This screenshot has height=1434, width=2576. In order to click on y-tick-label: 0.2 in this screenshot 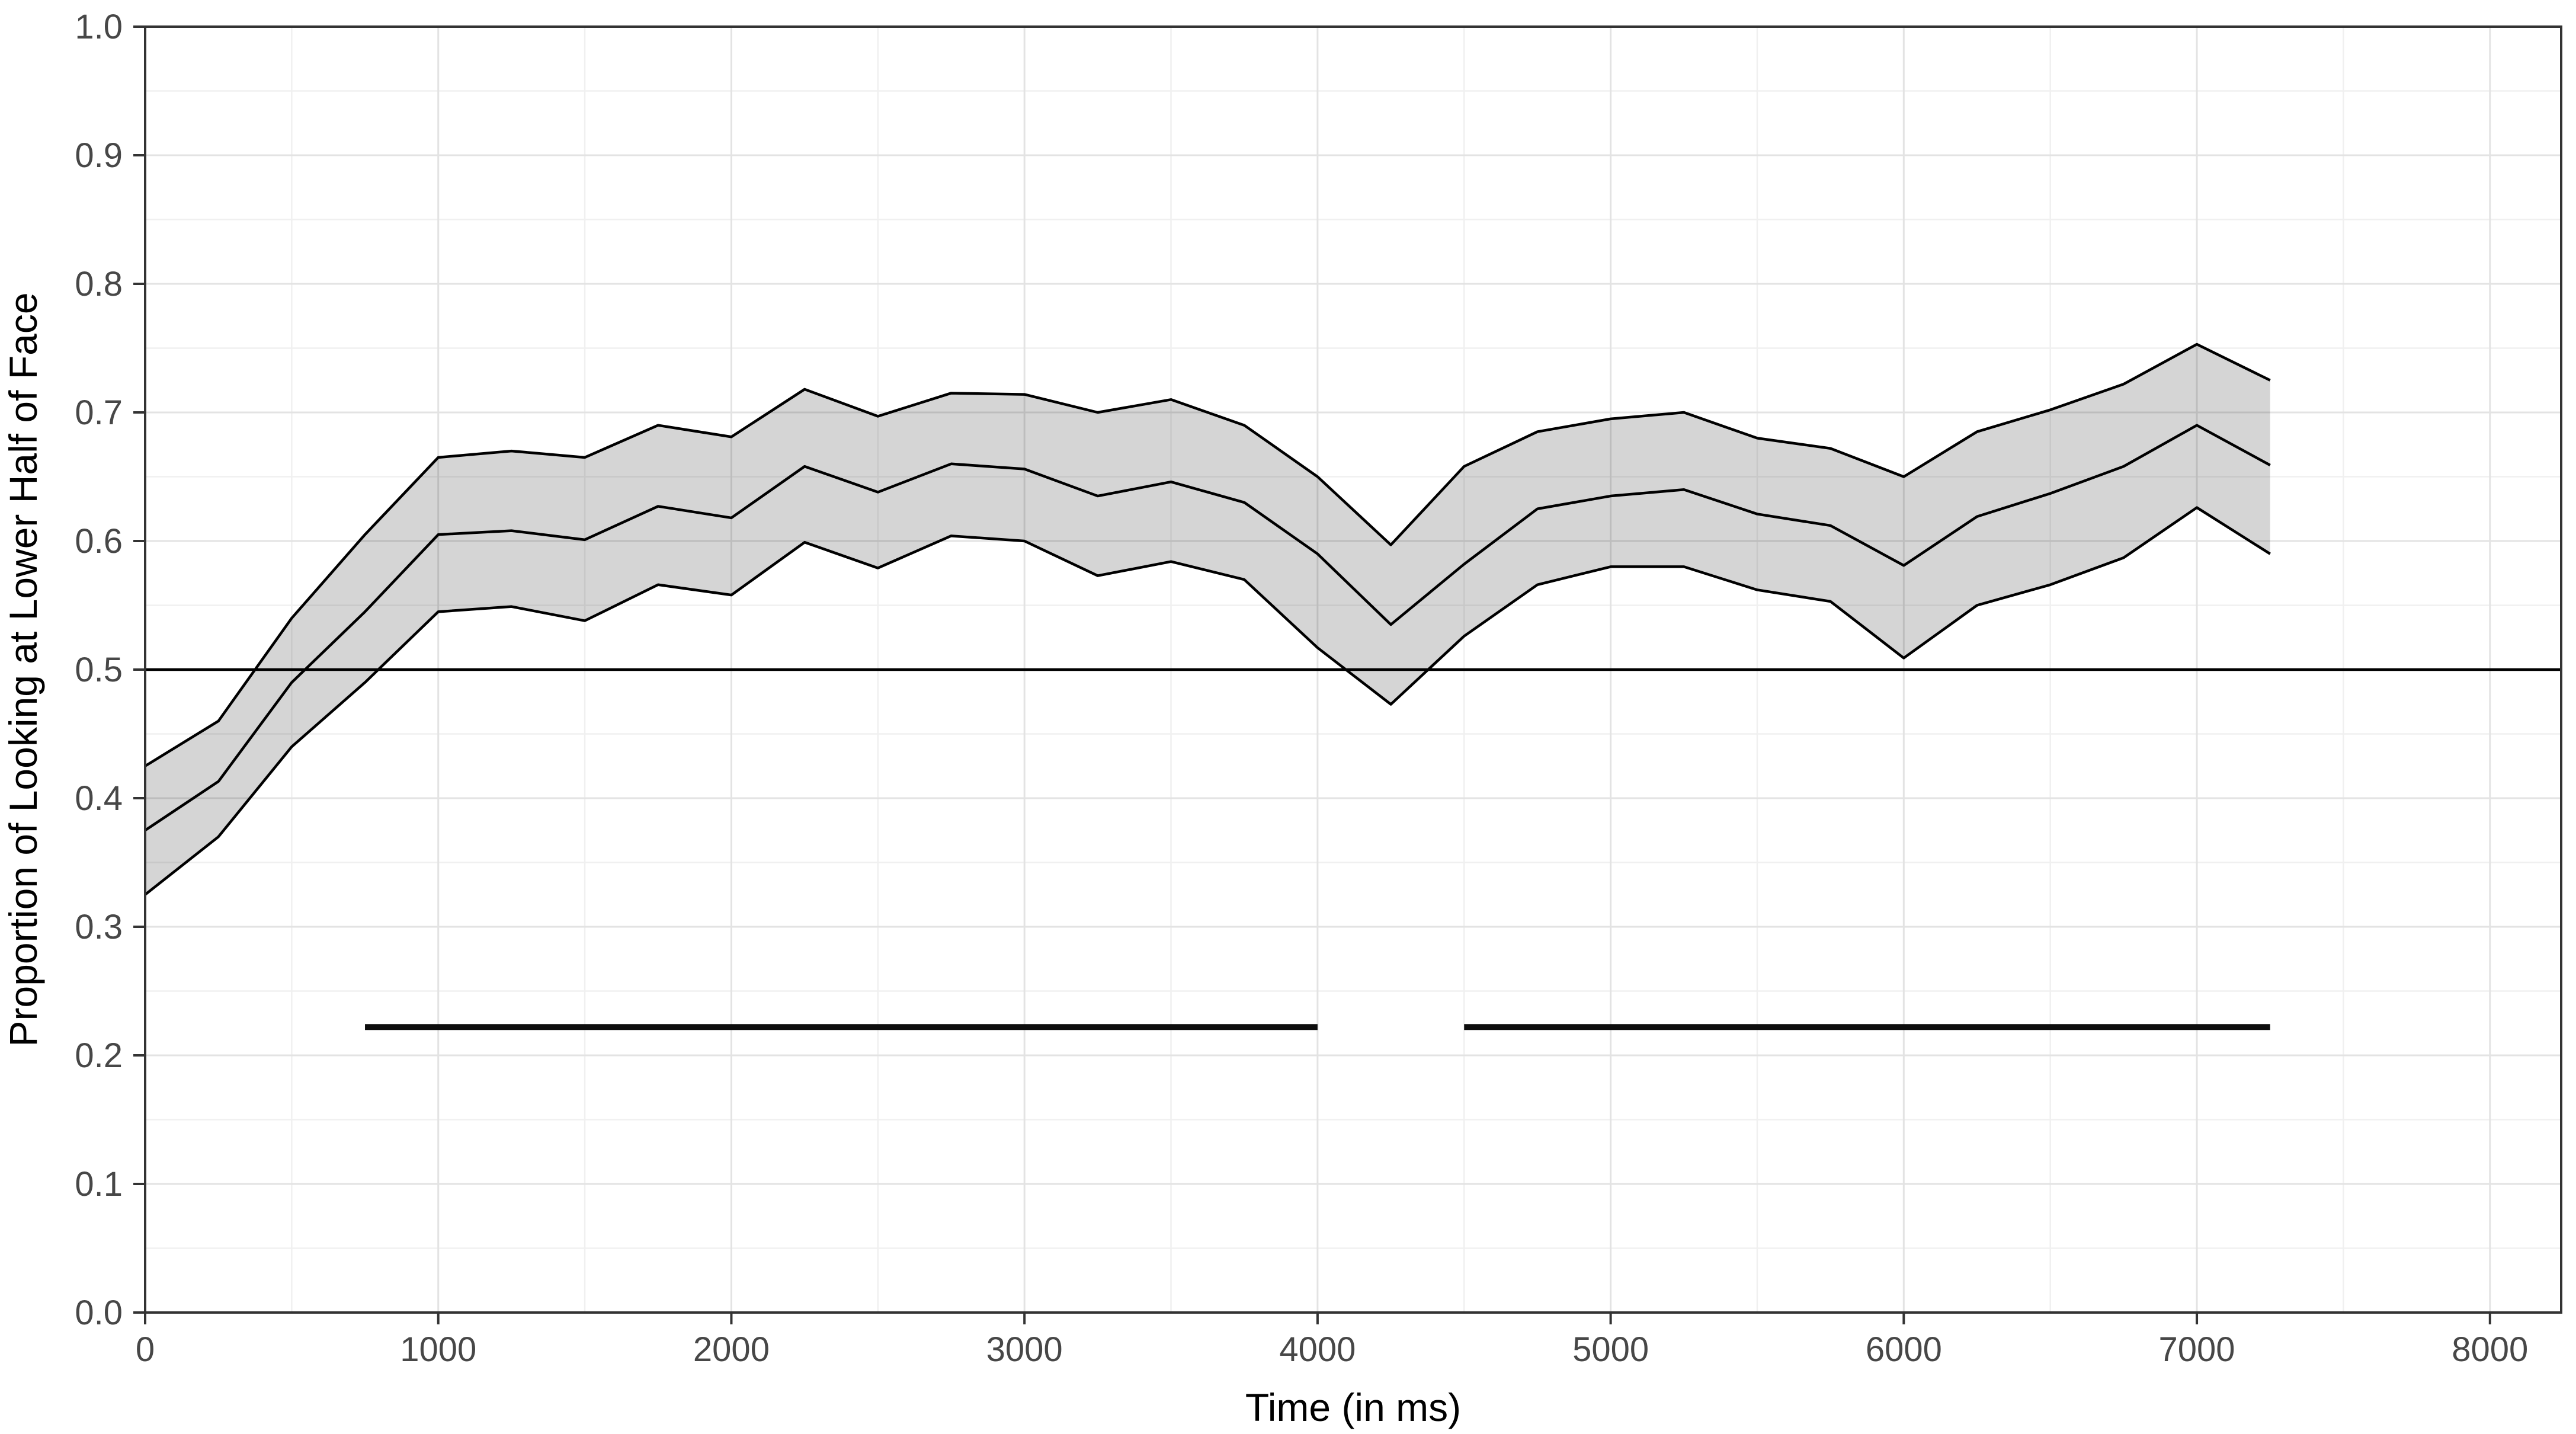, I will do `click(99, 1055)`.